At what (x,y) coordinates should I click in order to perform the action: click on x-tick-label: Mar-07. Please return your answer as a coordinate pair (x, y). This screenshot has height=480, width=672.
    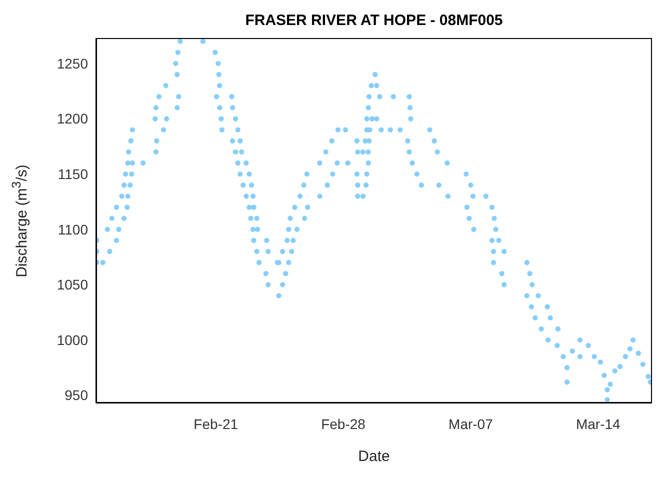
    Looking at the image, I should click on (471, 424).